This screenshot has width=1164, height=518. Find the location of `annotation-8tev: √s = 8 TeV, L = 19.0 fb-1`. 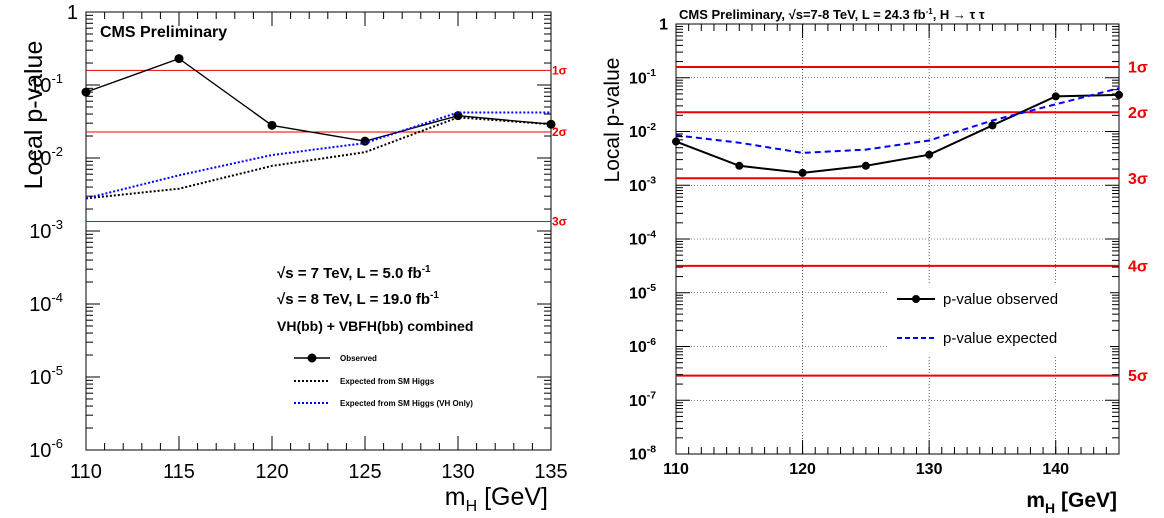

annotation-8tev: √s = 8 TeV, L = 19.0 fb-1 is located at coordinates (358, 299).